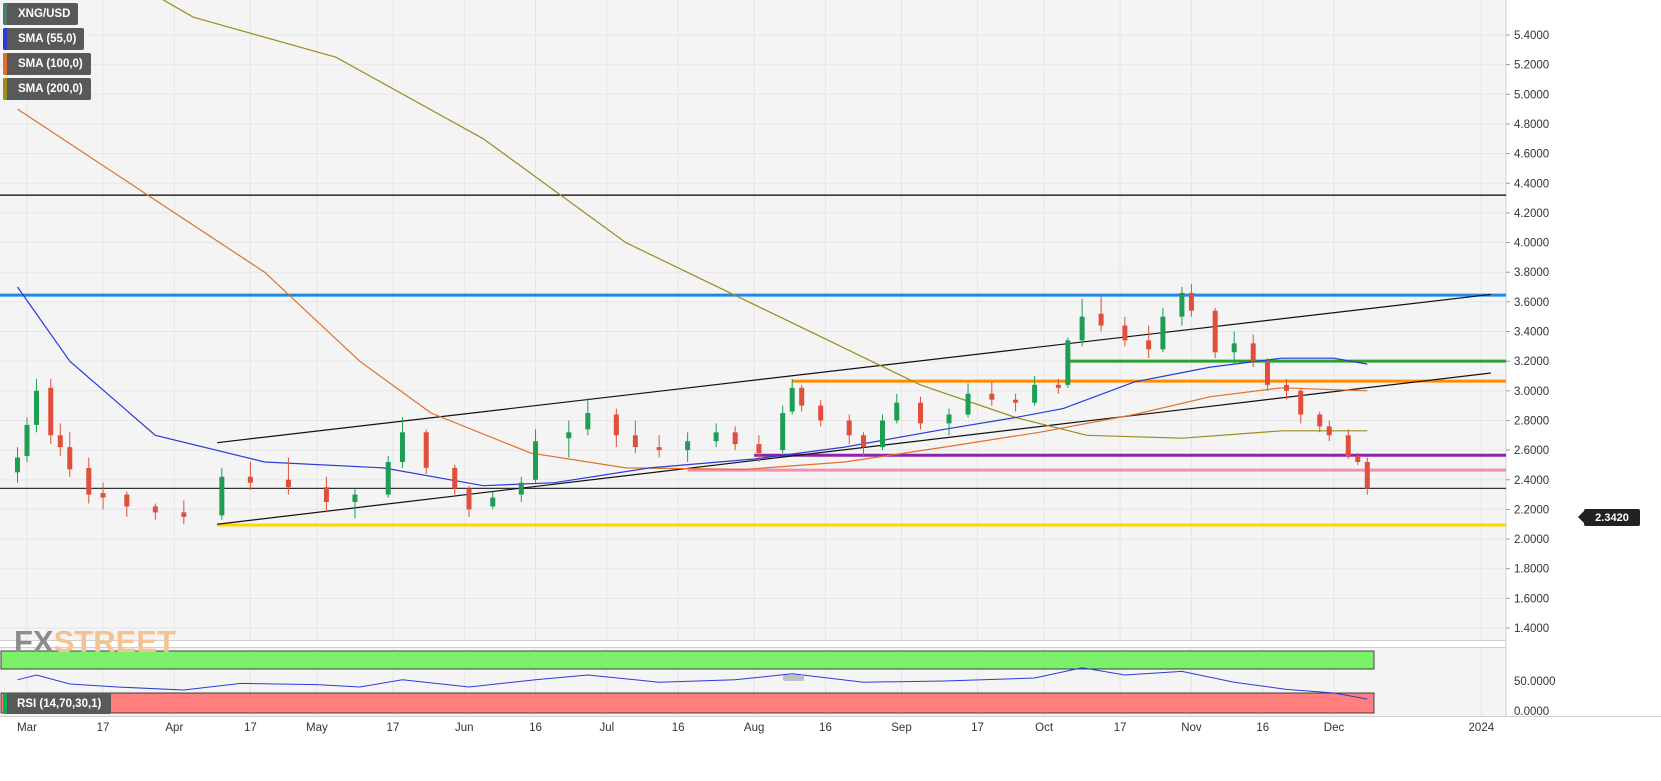 This screenshot has height=781, width=1661. I want to click on legend-symbol: XNG/USD, so click(41, 14).